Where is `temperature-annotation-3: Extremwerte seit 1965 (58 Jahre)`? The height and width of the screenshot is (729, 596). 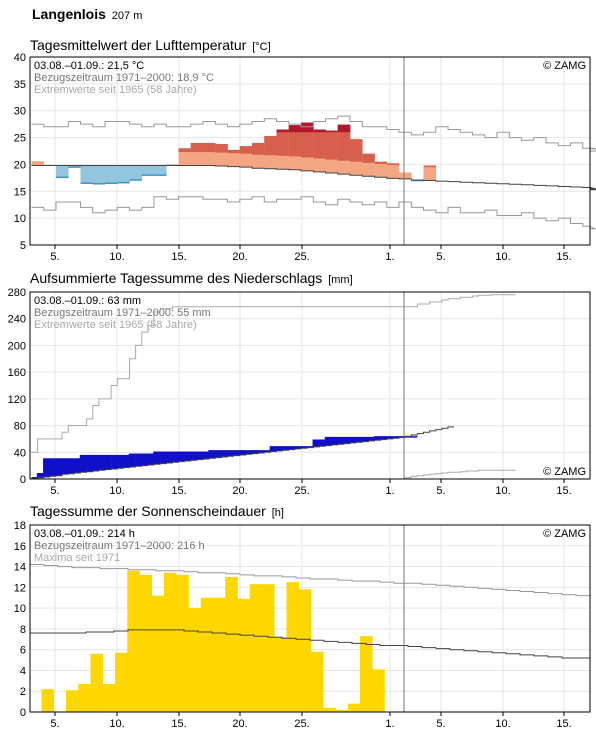 temperature-annotation-3: Extremwerte seit 1965 (58 Jahre) is located at coordinates (115, 90).